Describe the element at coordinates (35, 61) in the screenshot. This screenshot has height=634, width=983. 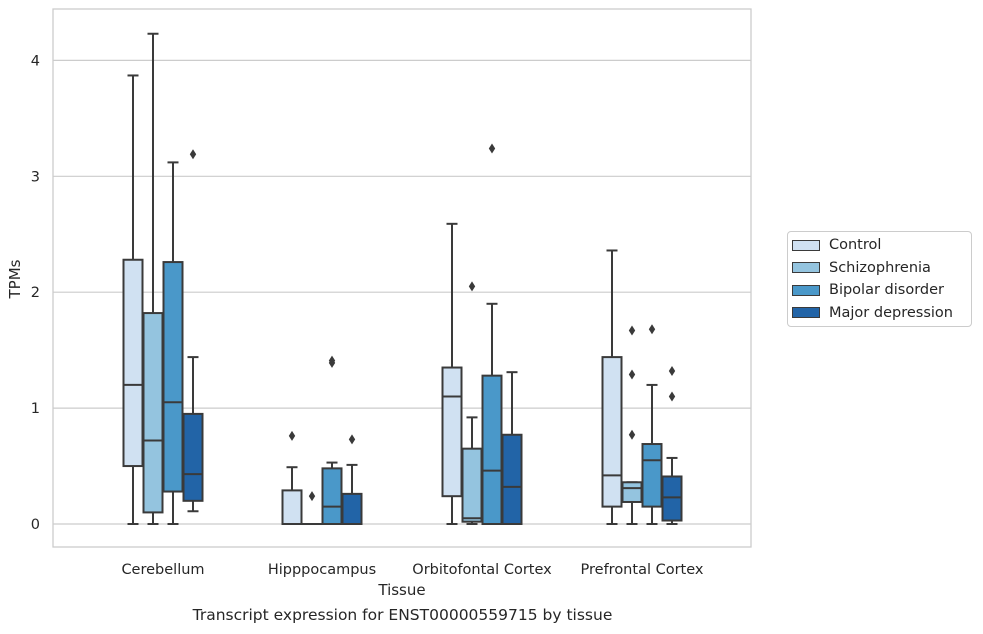
I see `y-tick-label: 4` at that location.